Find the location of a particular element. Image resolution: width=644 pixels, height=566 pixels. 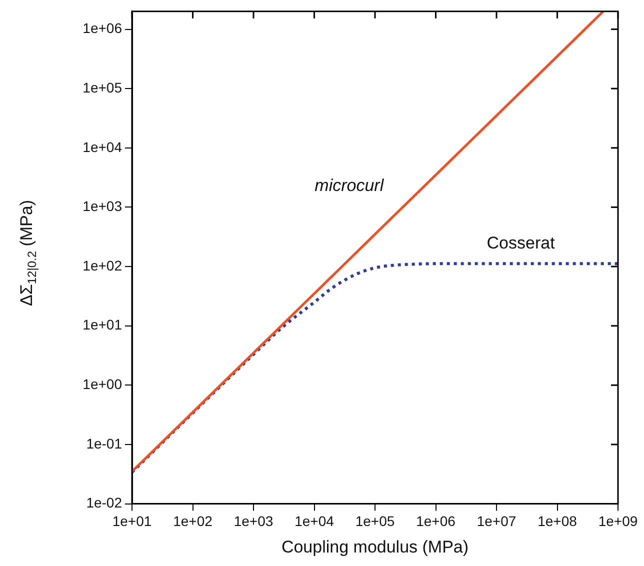

x-tick-label: 1e+06 is located at coordinates (436, 521).